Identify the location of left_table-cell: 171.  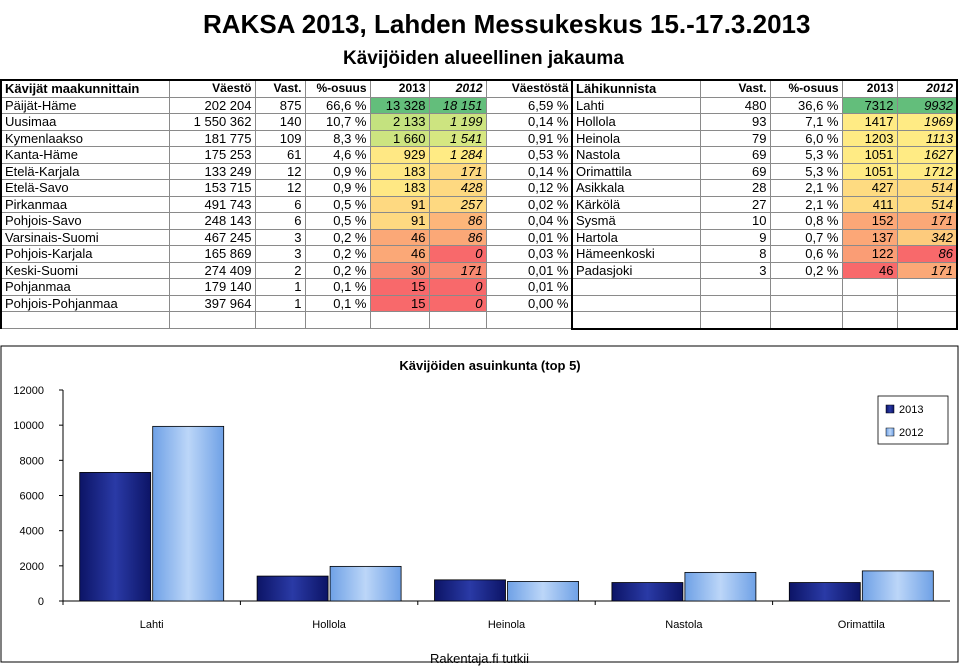
(457, 171).